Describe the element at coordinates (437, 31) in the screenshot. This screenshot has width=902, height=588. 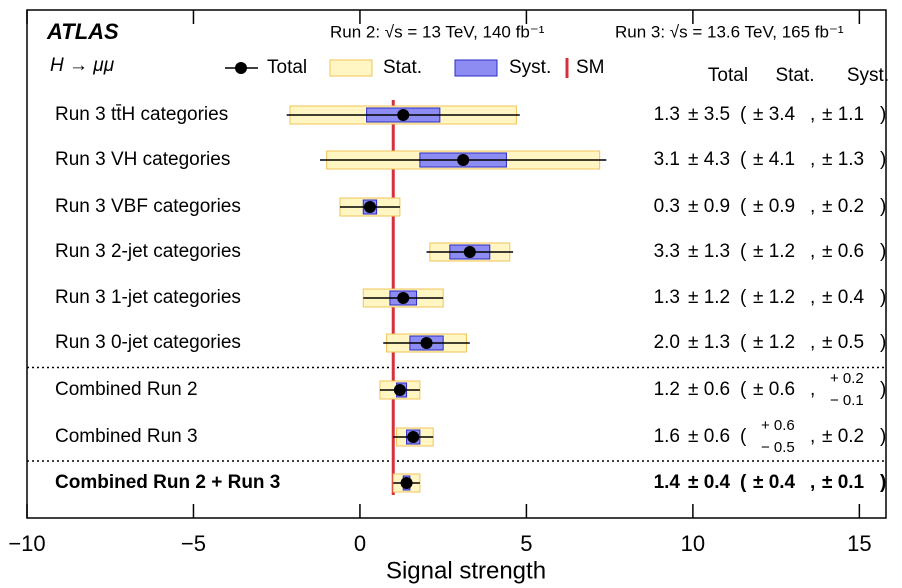
I see `run2-label: Run 2: √s = 13 TeV, 140 fb⁻¹` at that location.